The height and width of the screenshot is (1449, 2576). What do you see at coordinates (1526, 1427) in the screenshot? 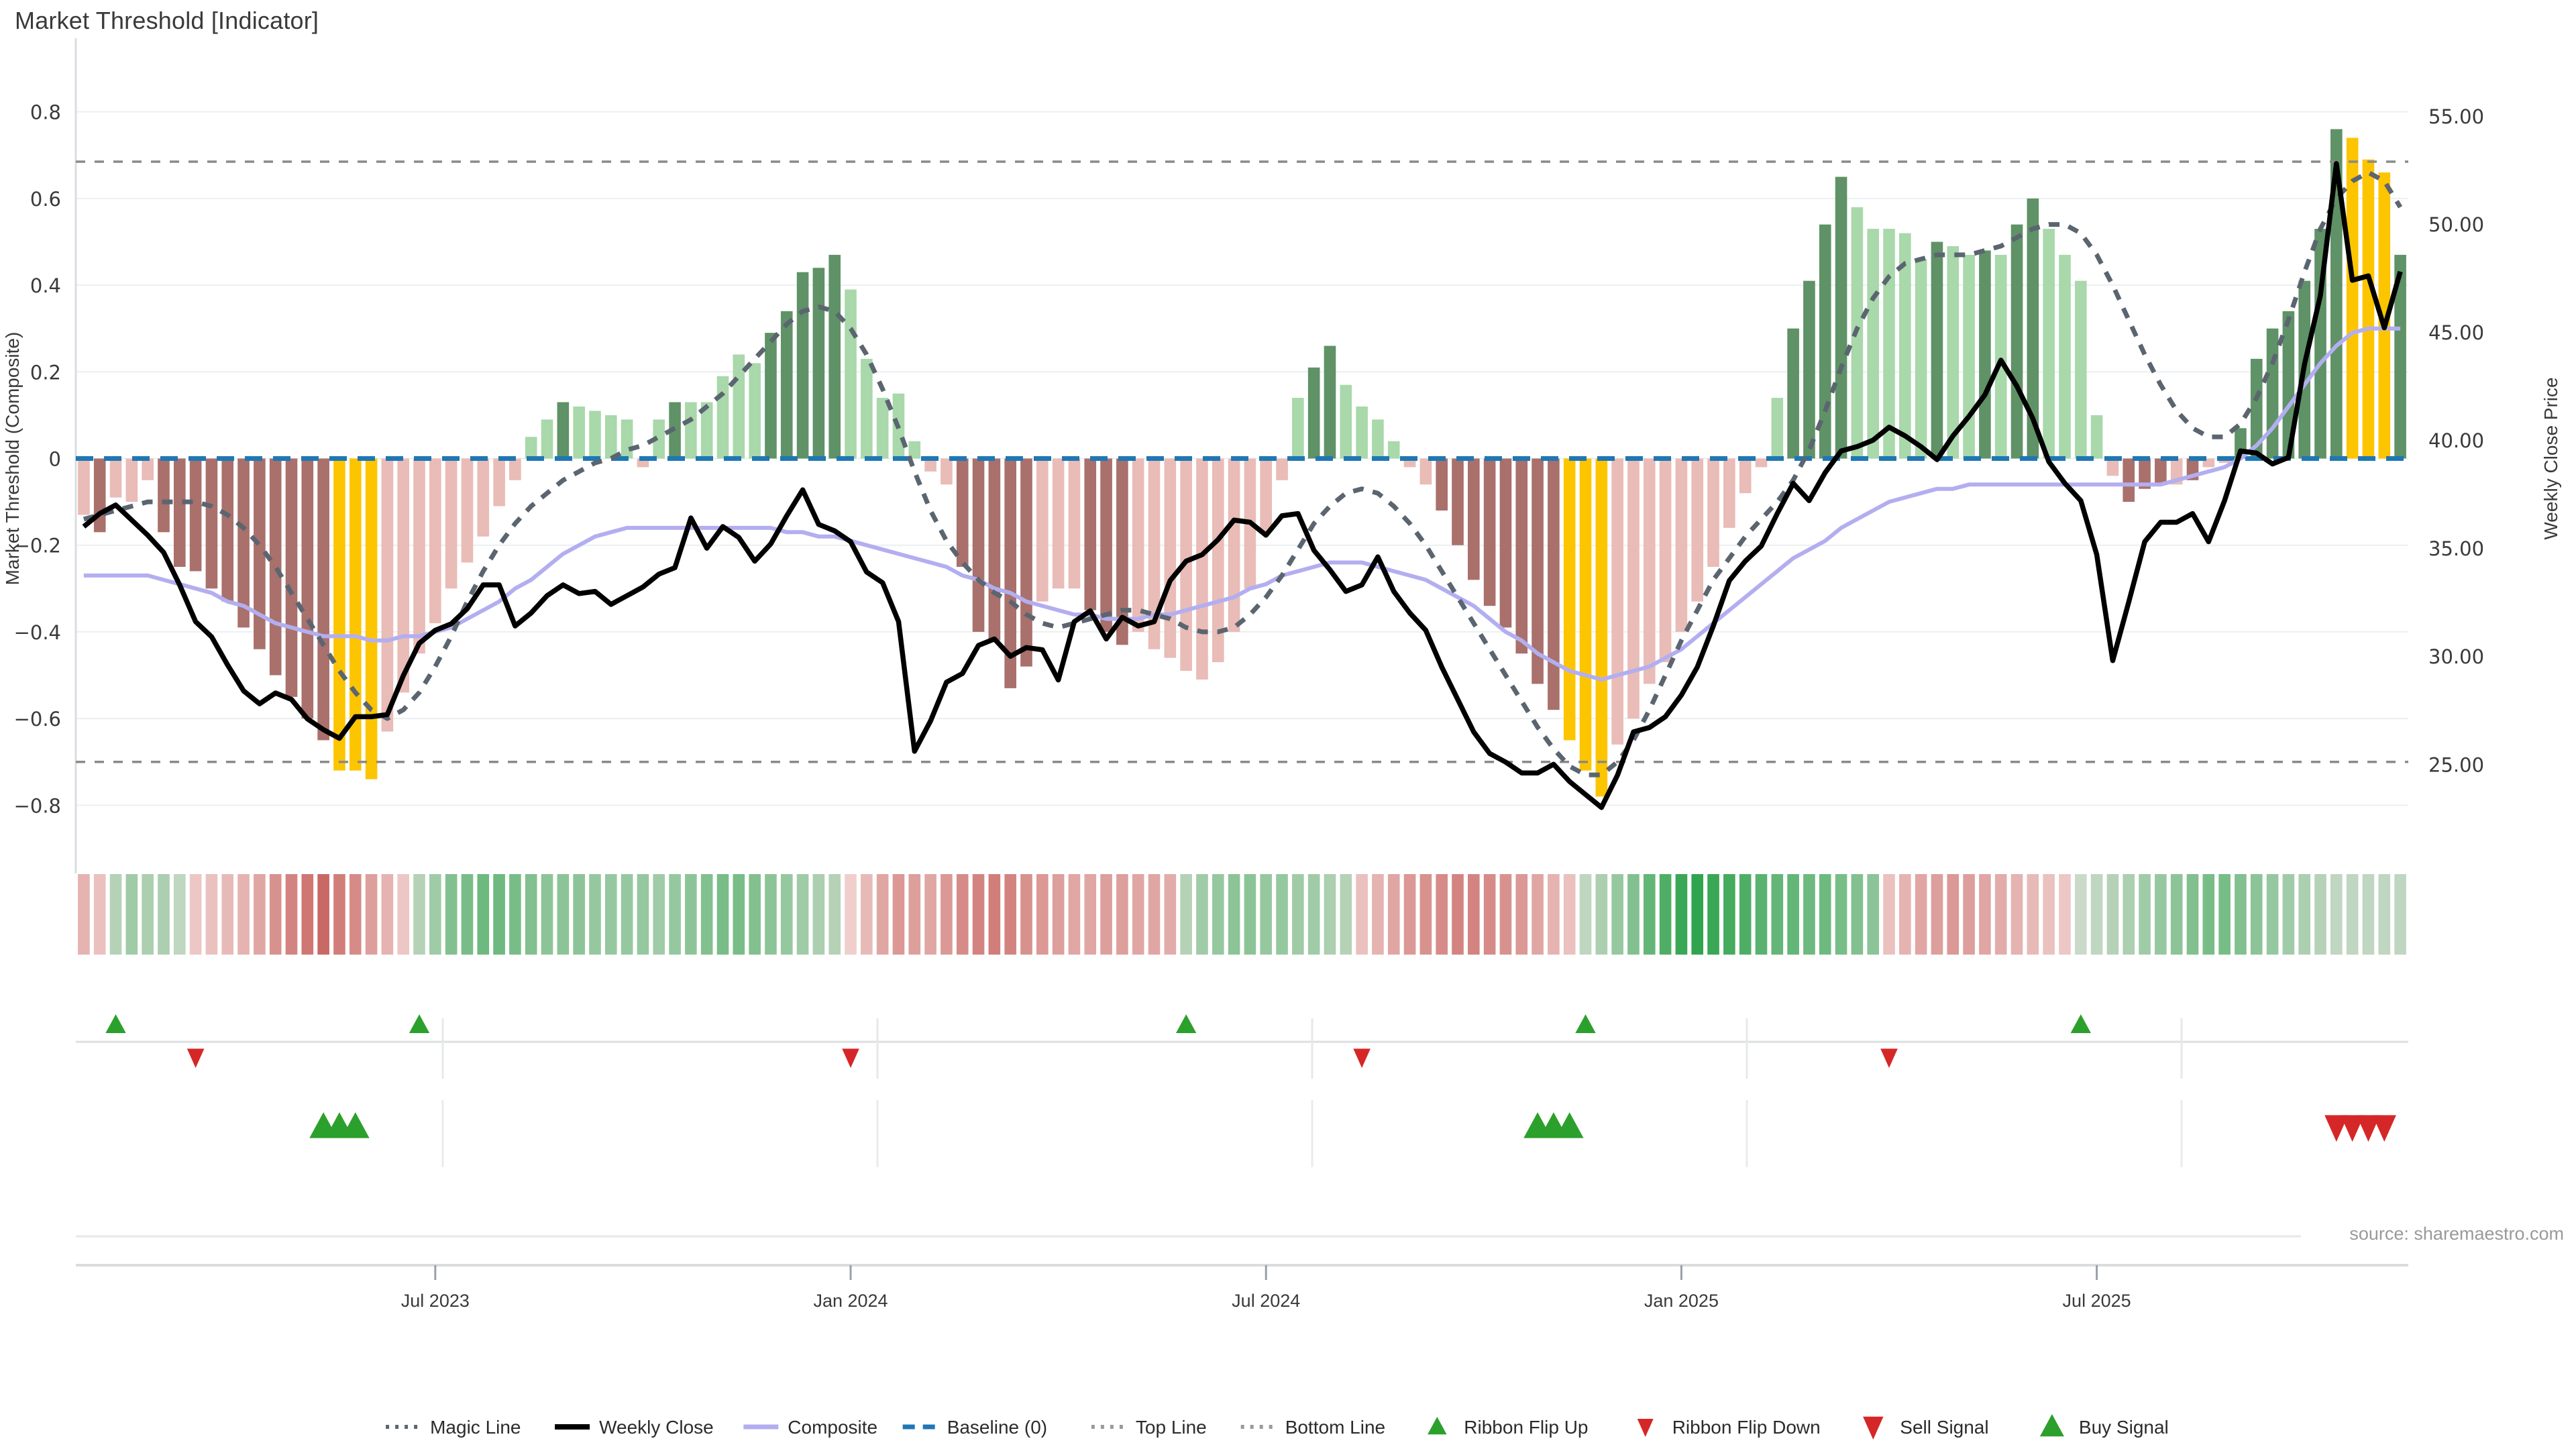
I see `legend-label: Ribbon Flip Up` at bounding box center [1526, 1427].